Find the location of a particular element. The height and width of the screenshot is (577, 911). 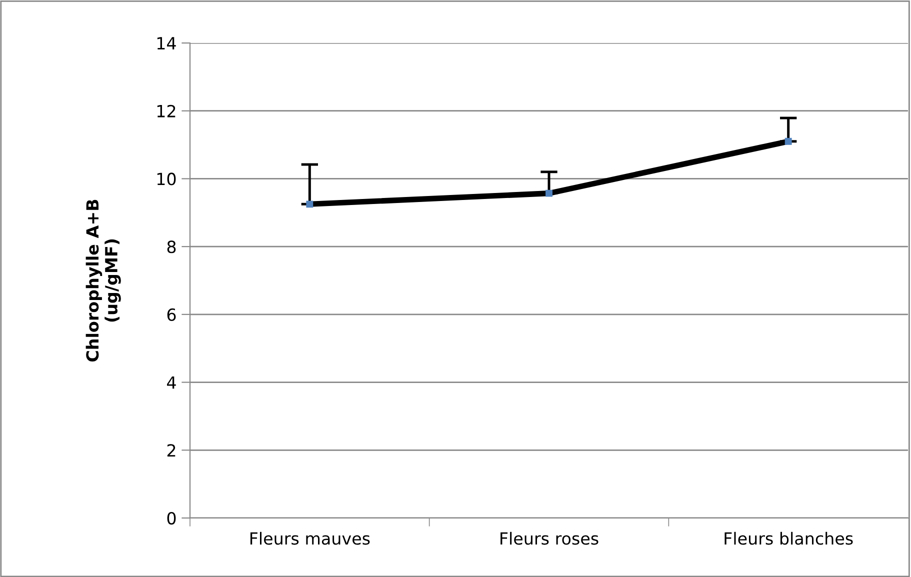

y-tick-label: 6 is located at coordinates (171, 314).